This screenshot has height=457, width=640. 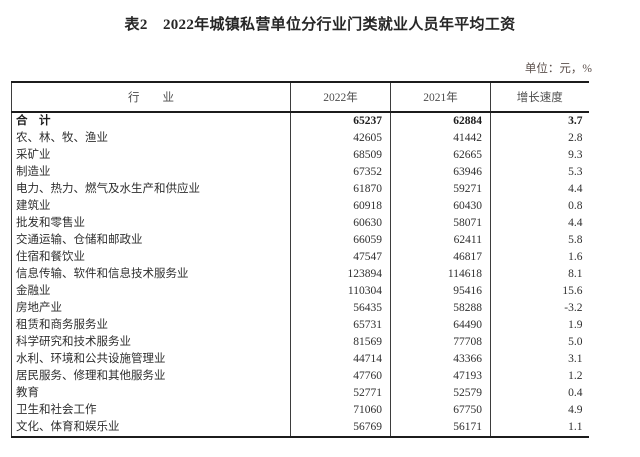 What do you see at coordinates (440, 325) in the screenshot?
I see `value-2021-cell: 64490` at bounding box center [440, 325].